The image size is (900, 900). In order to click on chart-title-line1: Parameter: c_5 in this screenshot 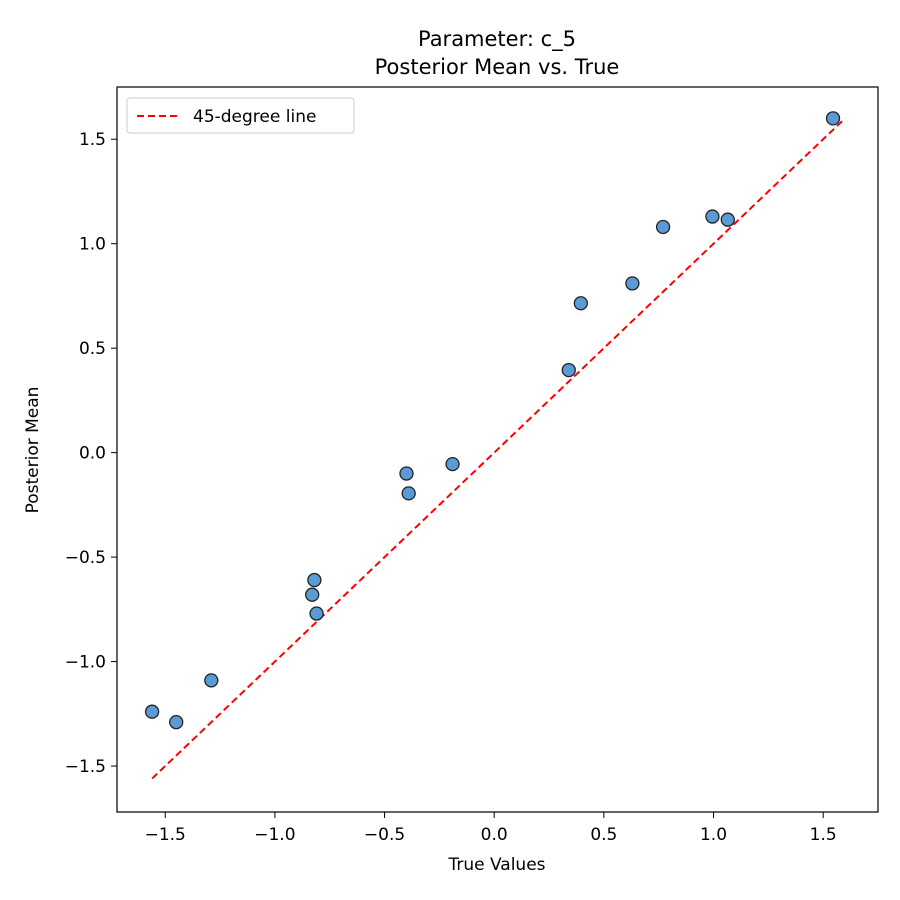, I will do `click(497, 39)`.